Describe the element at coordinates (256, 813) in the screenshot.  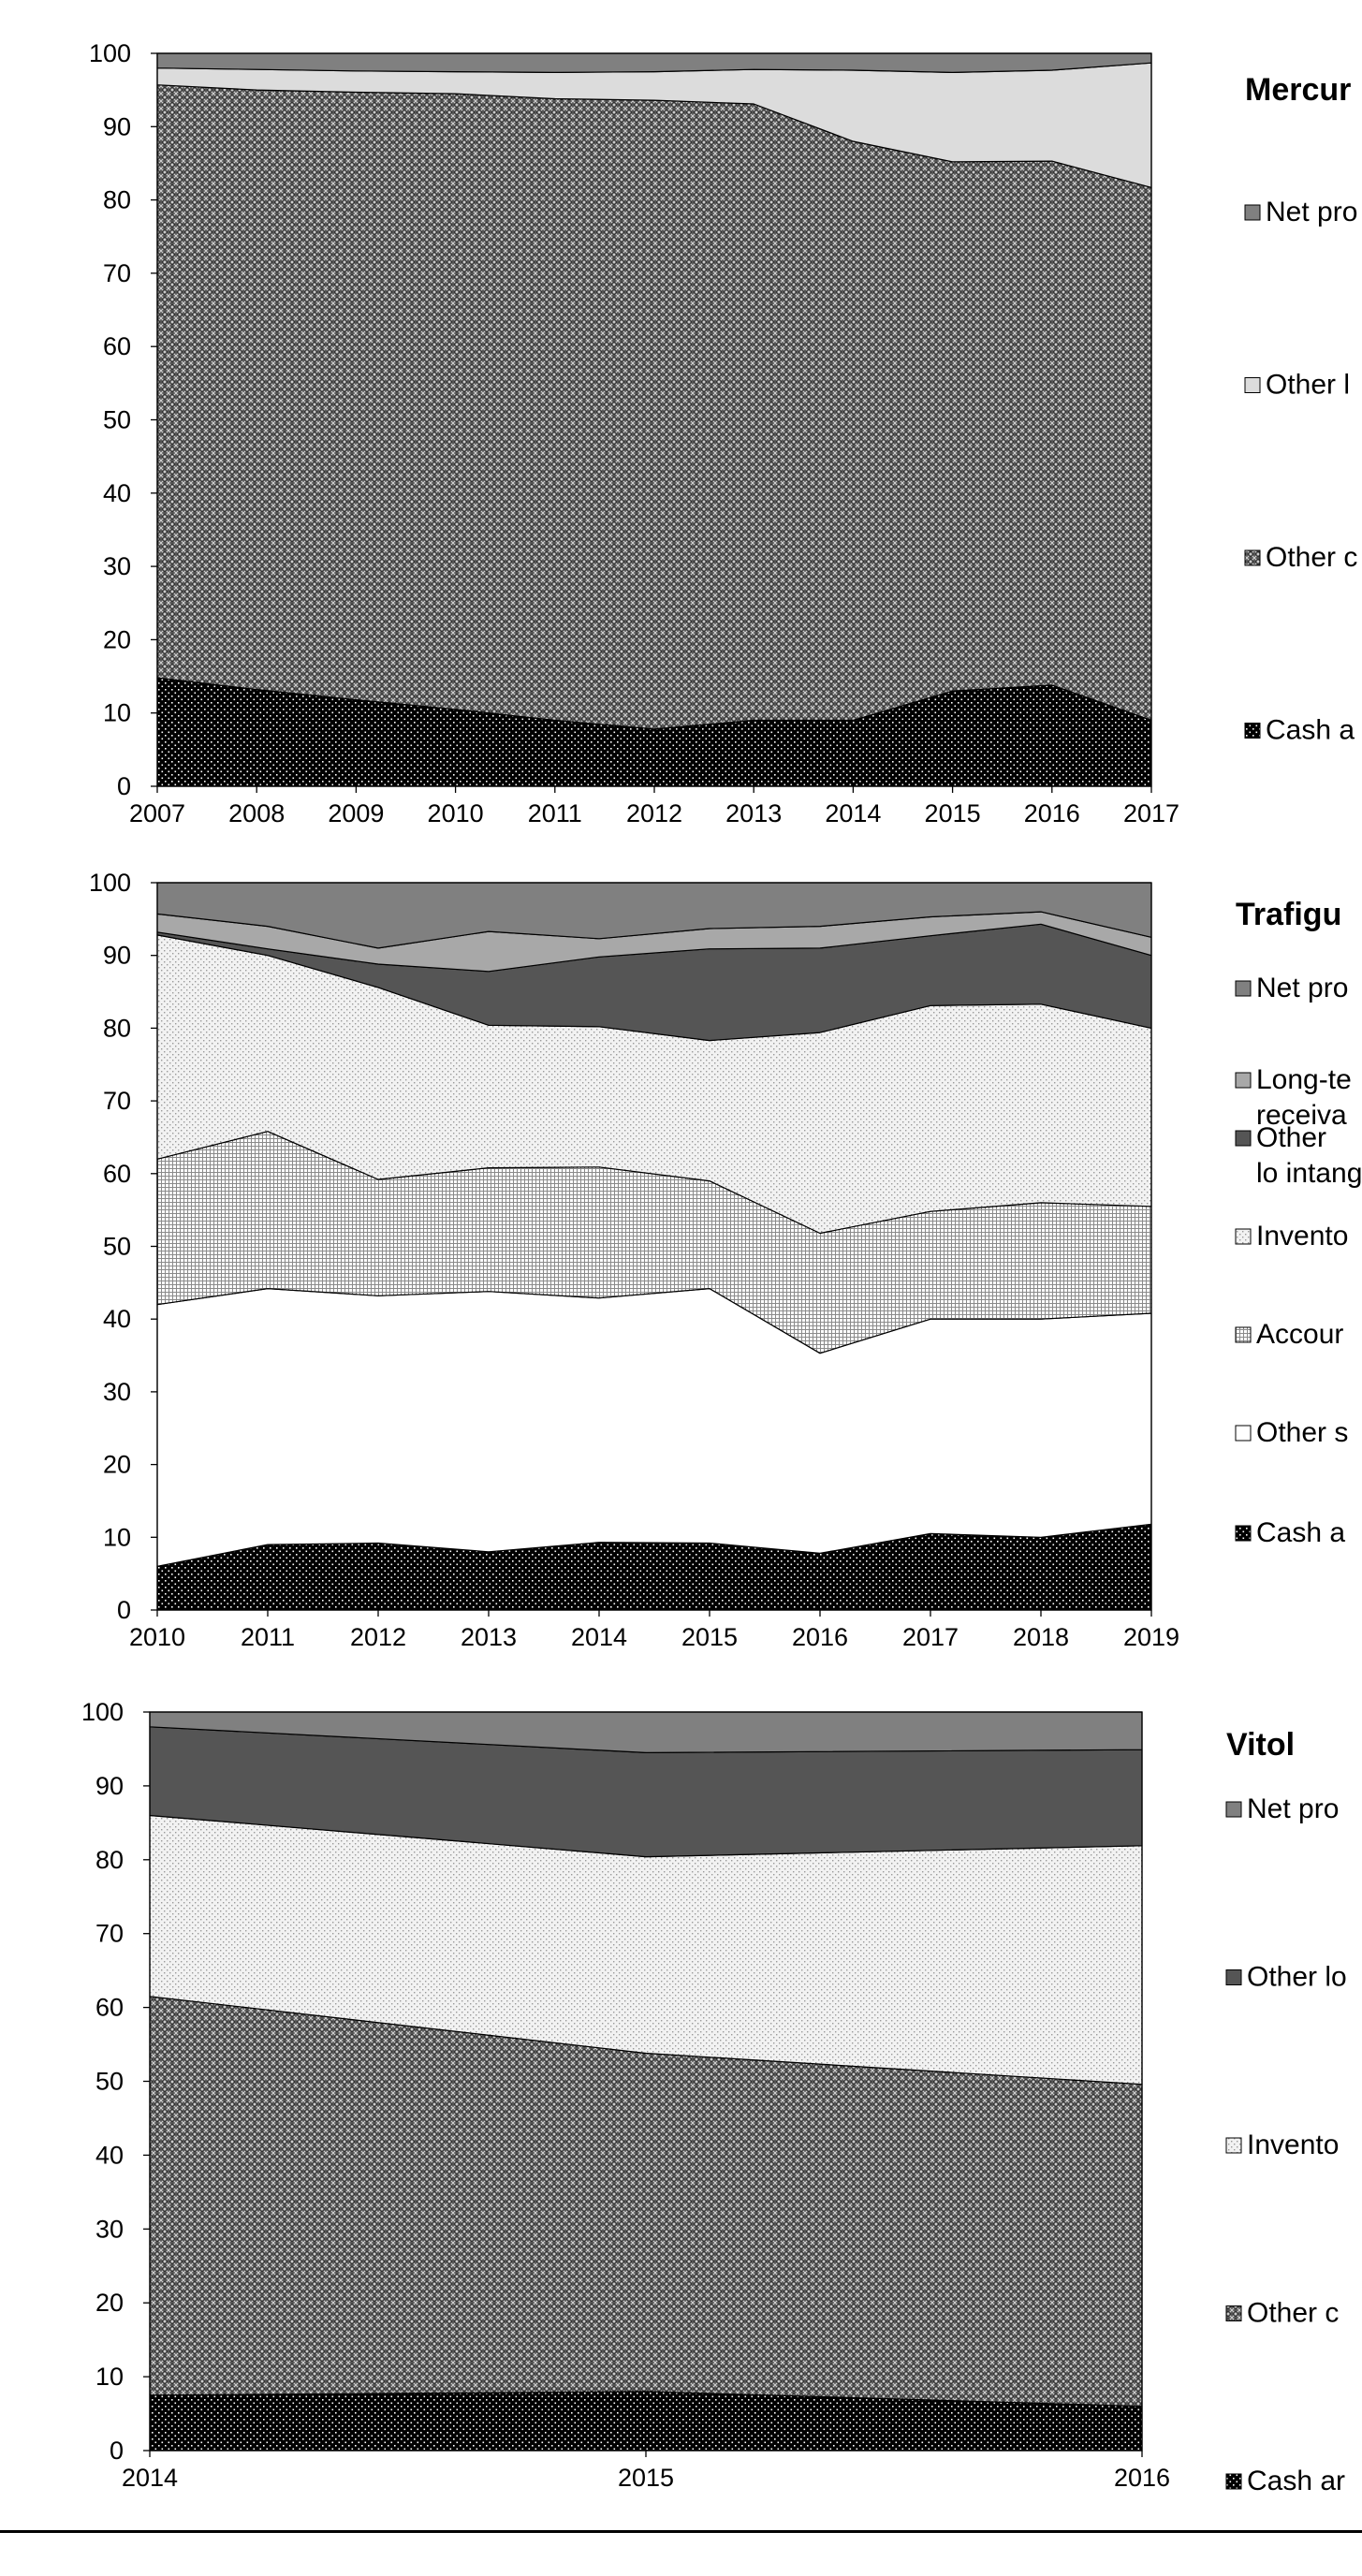
I see `x-tick-label: 2008` at that location.